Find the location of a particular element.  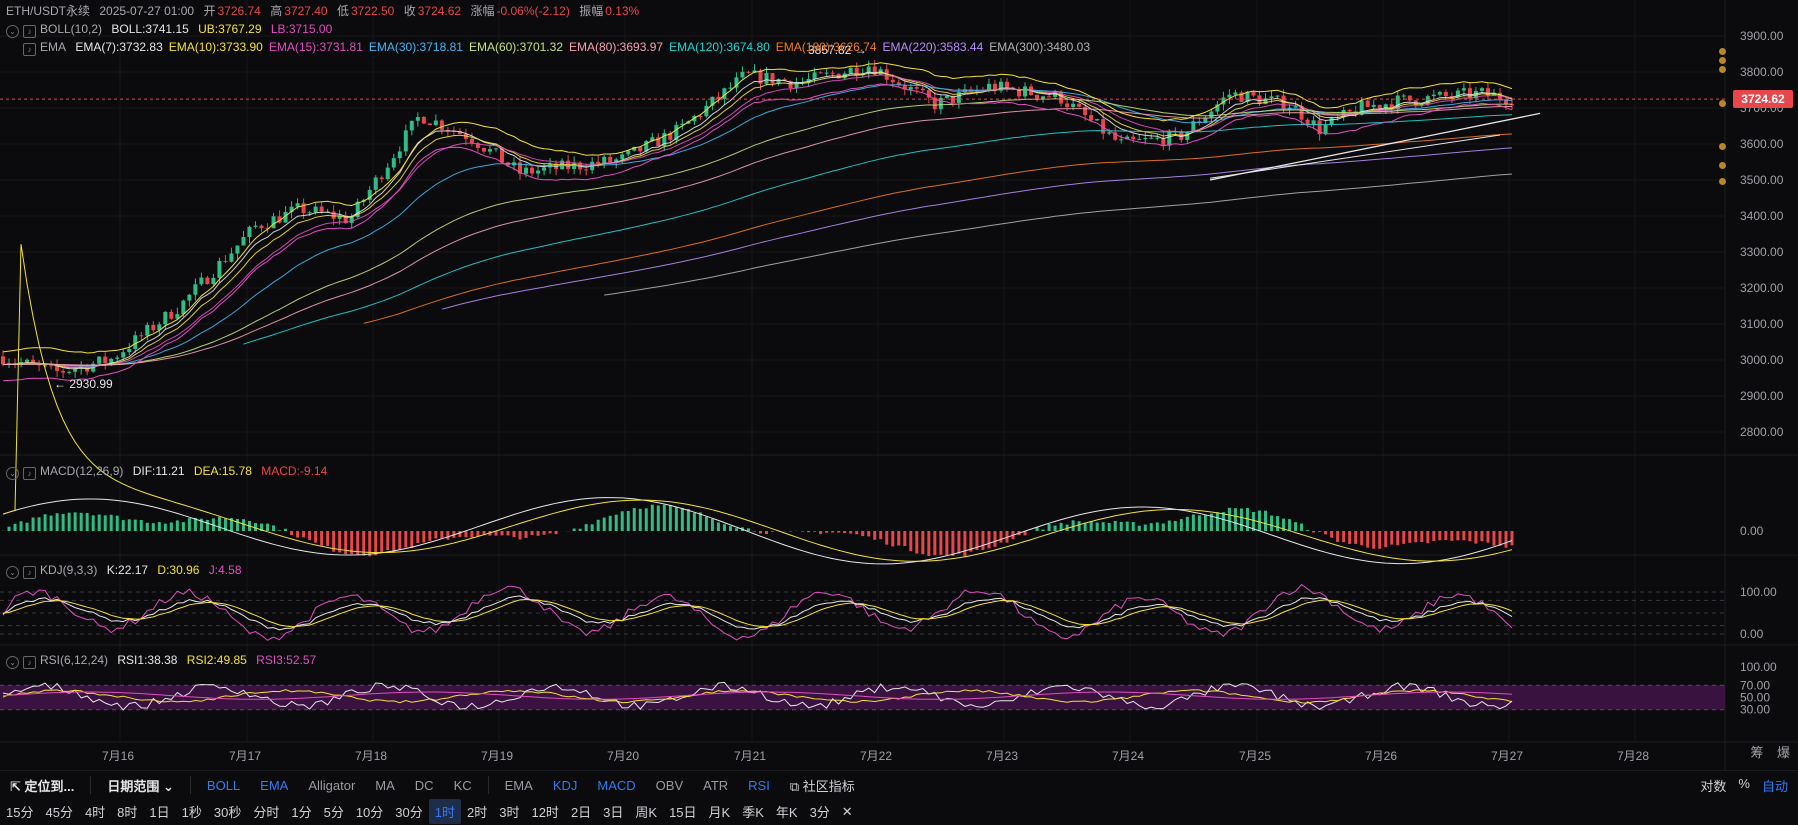

interval-6: 30秒 is located at coordinates (227, 812).